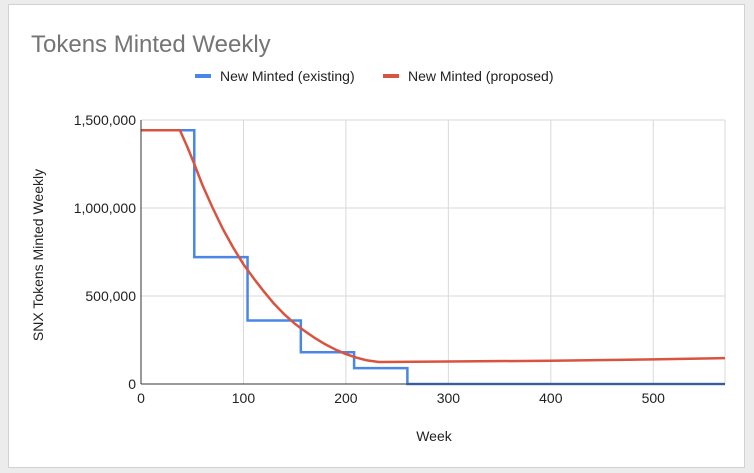 The height and width of the screenshot is (473, 754). What do you see at coordinates (203, 76) in the screenshot?
I see `legend-swatch-new-minted-existing` at bounding box center [203, 76].